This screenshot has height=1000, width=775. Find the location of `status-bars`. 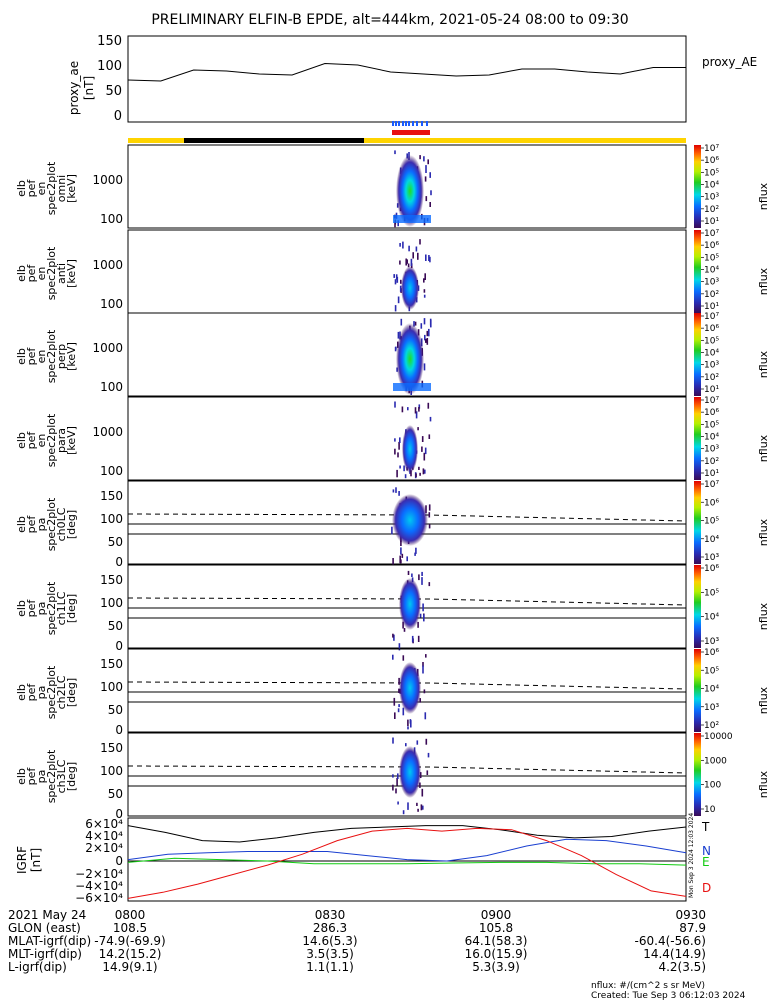

status-bars is located at coordinates (407, 132).